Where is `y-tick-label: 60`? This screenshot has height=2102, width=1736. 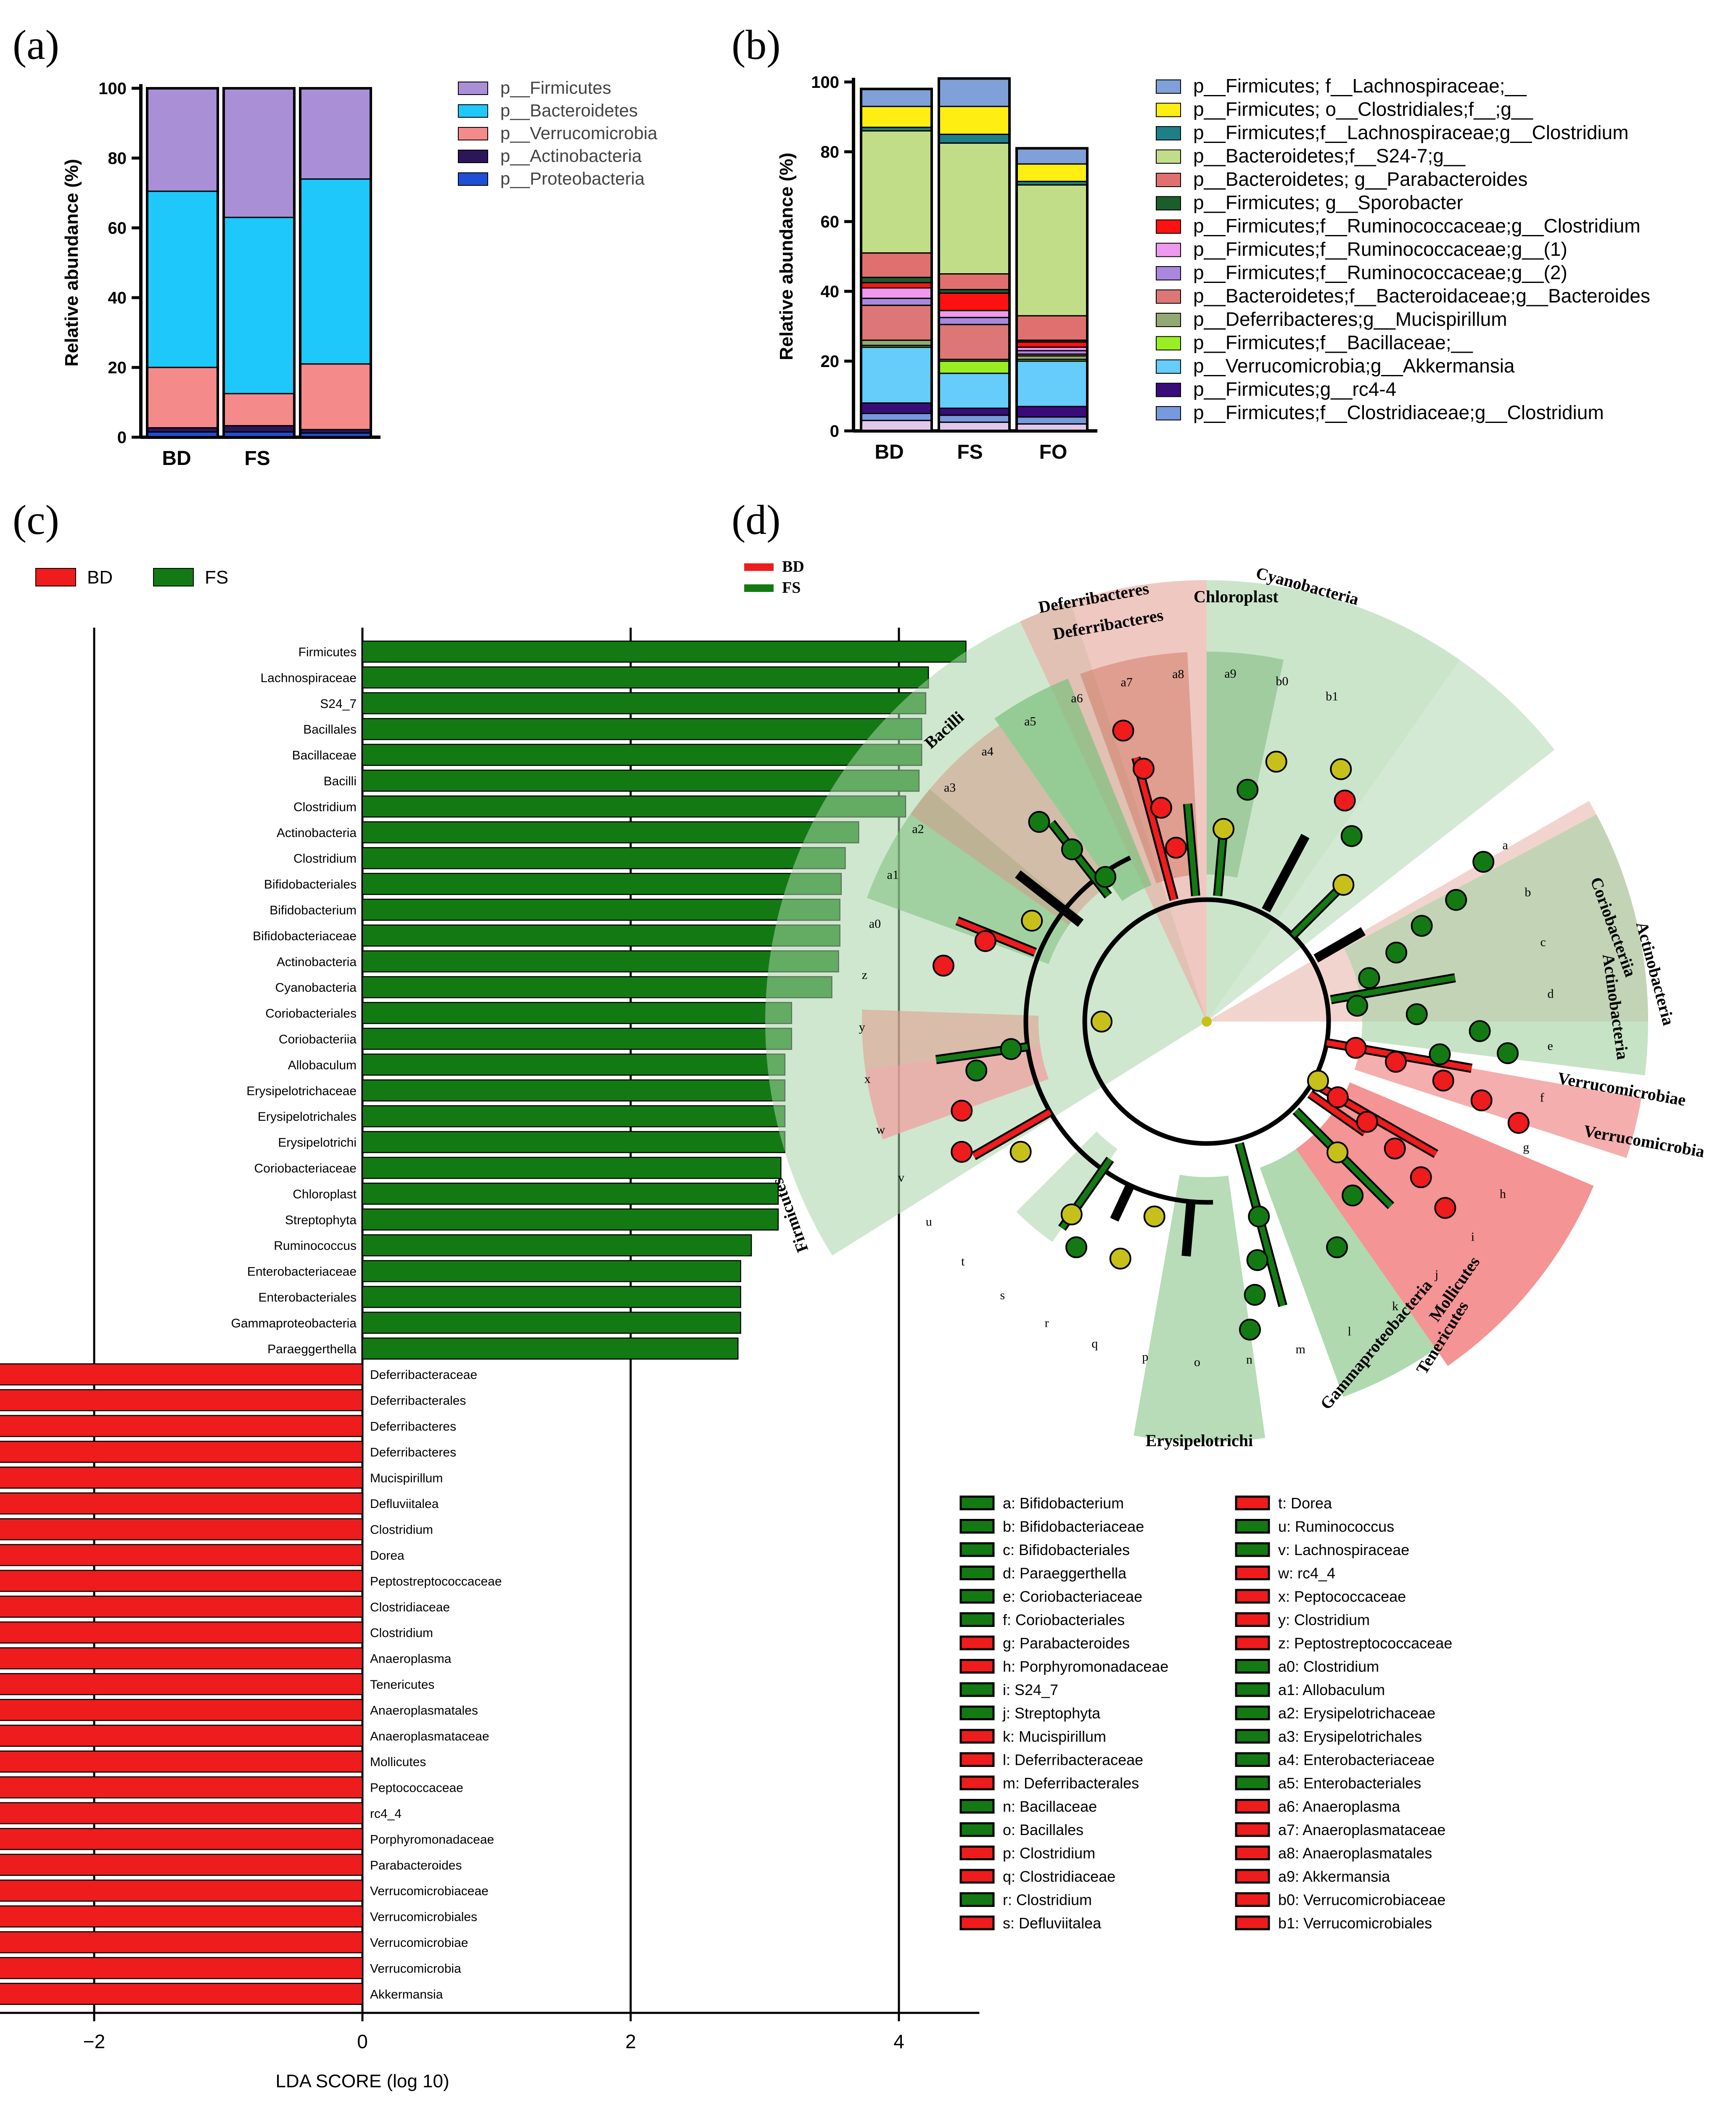 y-tick-label: 60 is located at coordinates (830, 222).